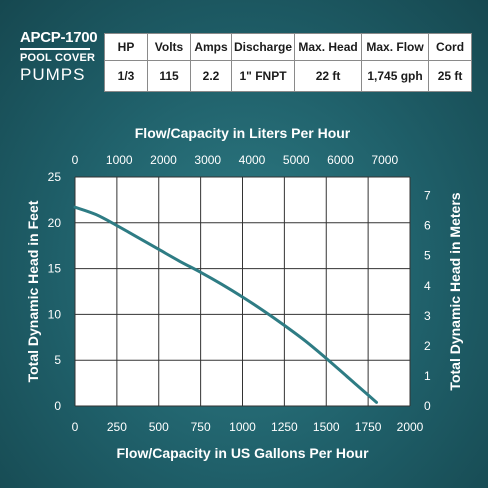 The width and height of the screenshot is (488, 488). Describe the element at coordinates (326, 427) in the screenshot. I see `x-tick-label: 1500` at that location.